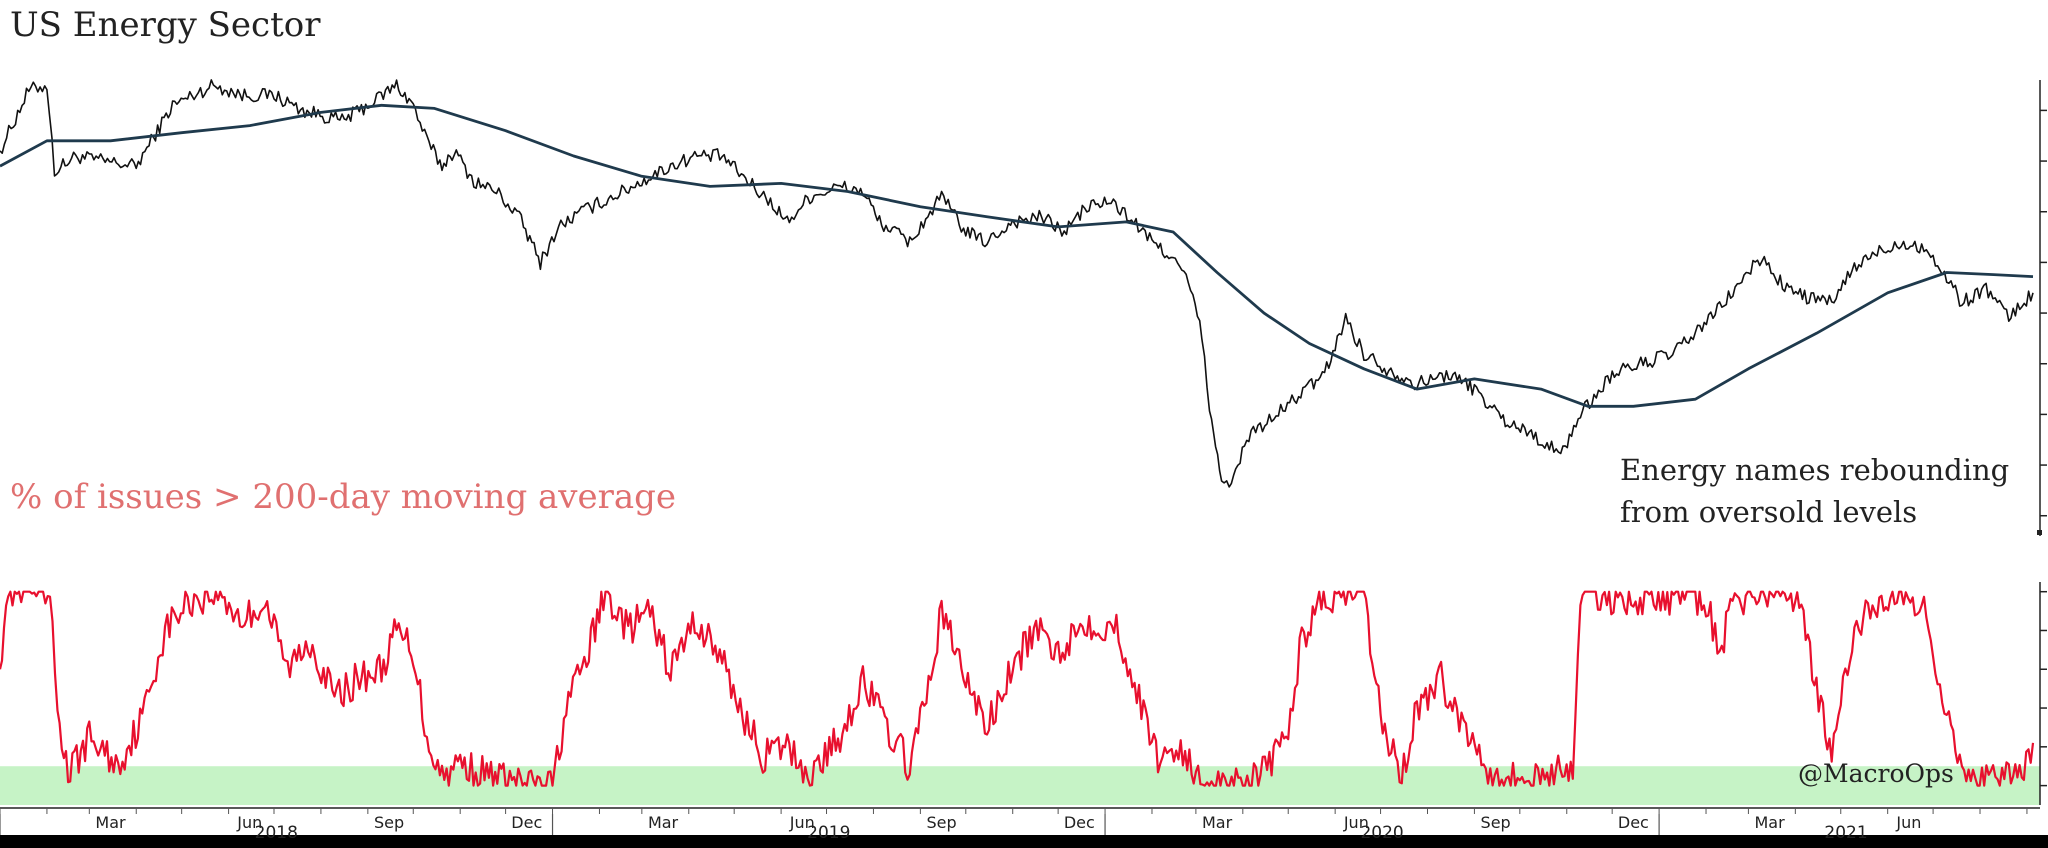 The height and width of the screenshot is (848, 2048). I want to click on annotation-line-2: from oversold levels, so click(1768, 512).